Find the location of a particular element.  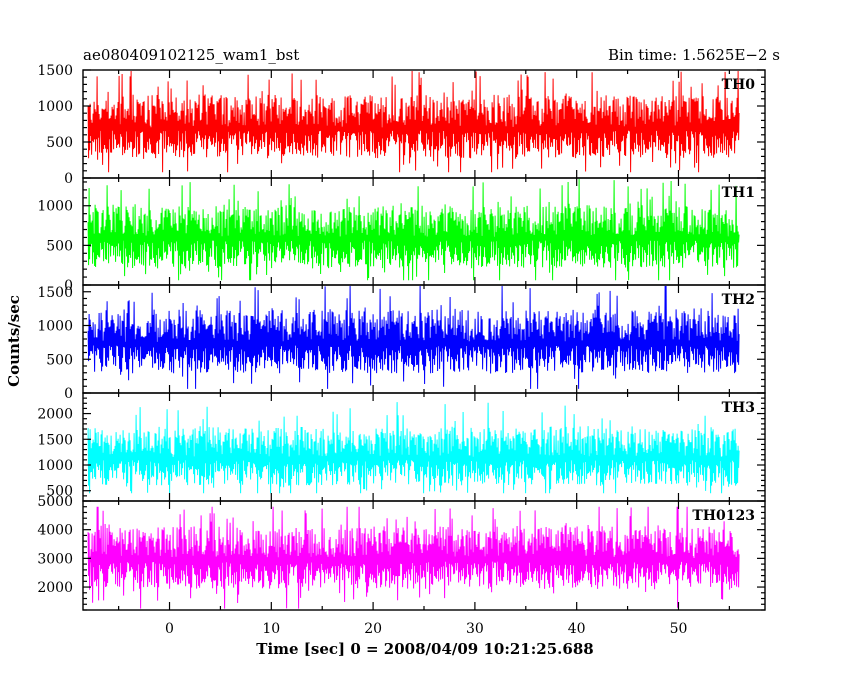

panel-label-th0: TH0 is located at coordinates (739, 85).